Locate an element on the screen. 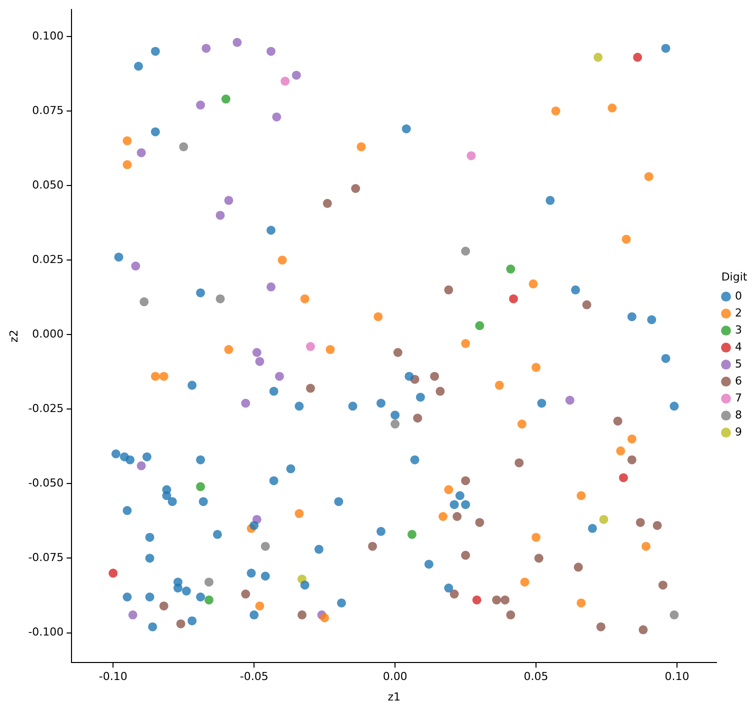  x-axis-title: z1 is located at coordinates (394, 697).